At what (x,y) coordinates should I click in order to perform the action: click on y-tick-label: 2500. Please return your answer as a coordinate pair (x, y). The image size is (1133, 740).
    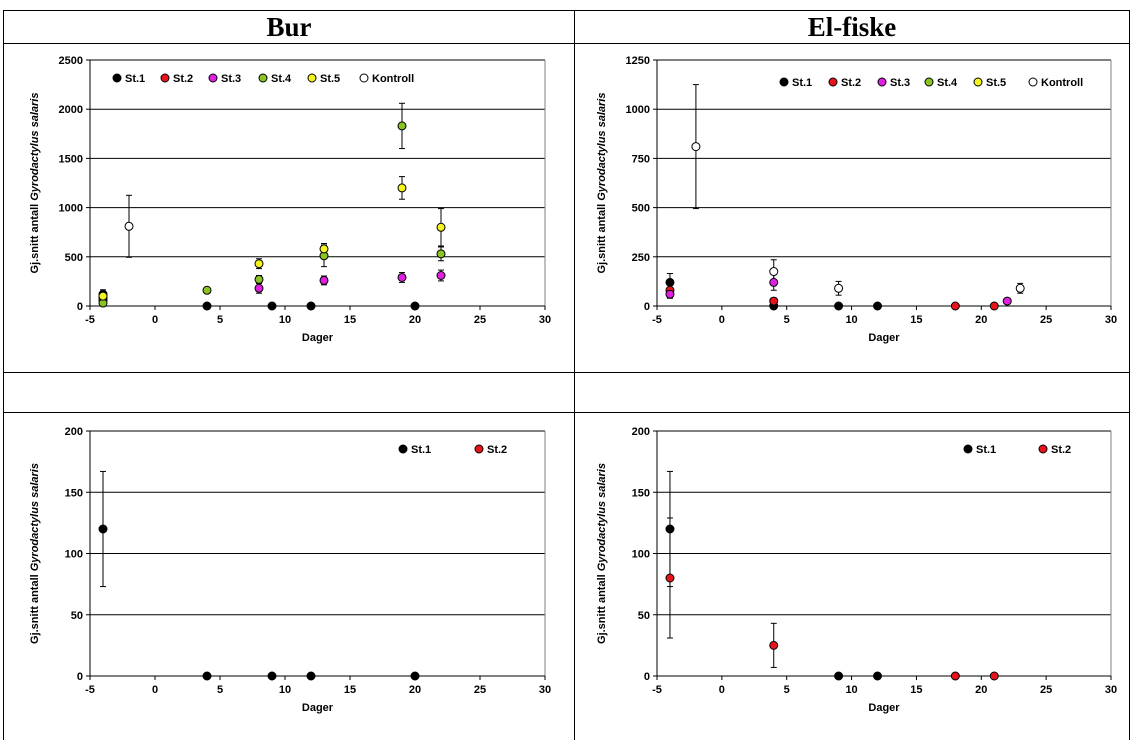
    Looking at the image, I should click on (71, 61).